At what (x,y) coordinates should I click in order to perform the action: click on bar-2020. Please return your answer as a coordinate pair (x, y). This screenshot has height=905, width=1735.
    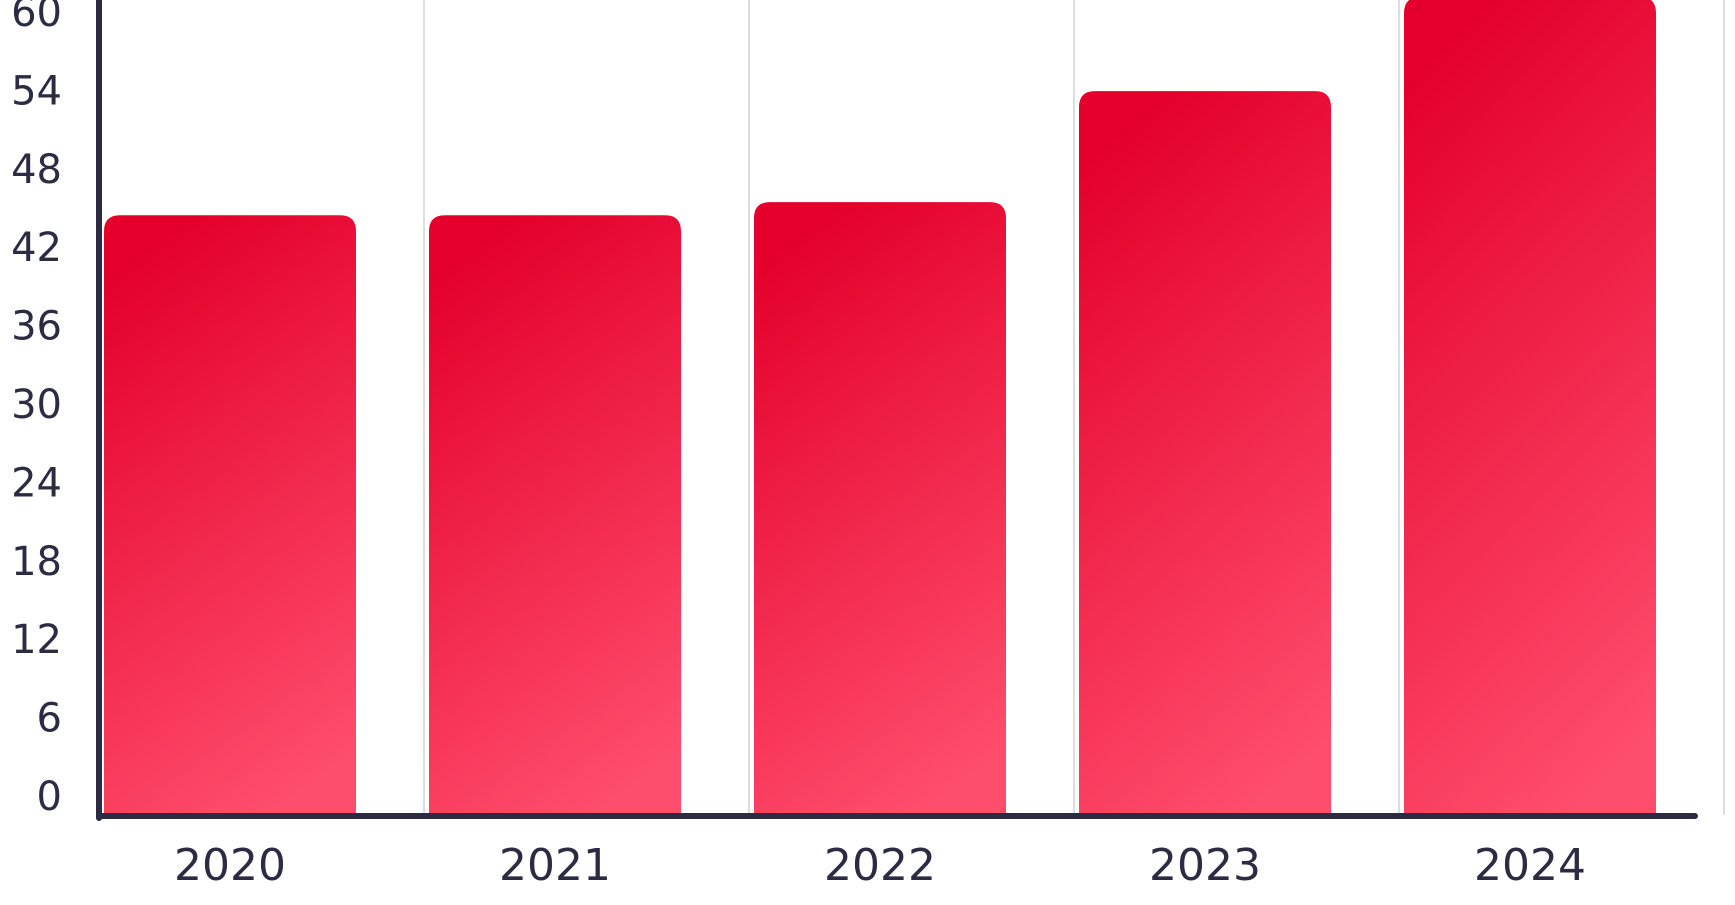
    Looking at the image, I should click on (230, 515).